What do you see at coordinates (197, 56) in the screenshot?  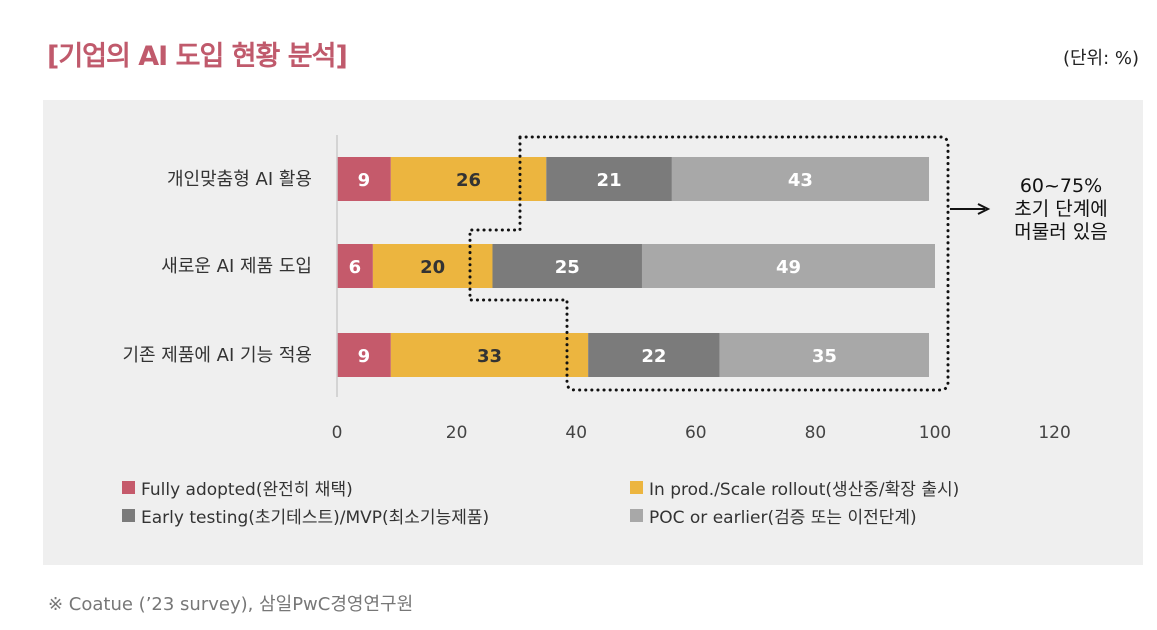 I see `chart-title: [기업의 AI 도입 현황 분석]` at bounding box center [197, 56].